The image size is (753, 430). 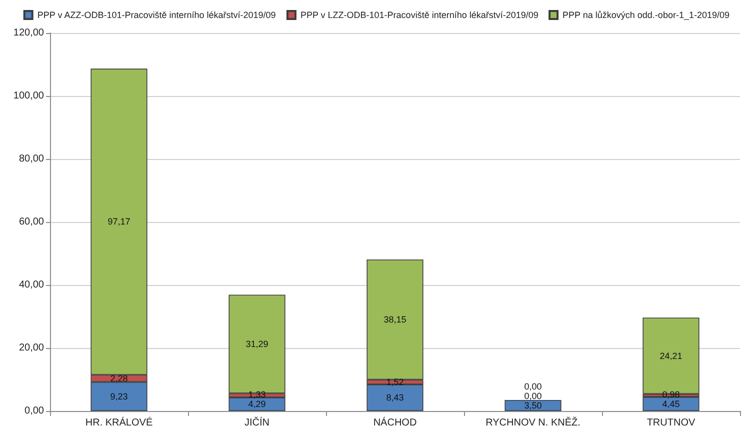 I want to click on x-tick-label: NÁCHOD, so click(x=395, y=422).